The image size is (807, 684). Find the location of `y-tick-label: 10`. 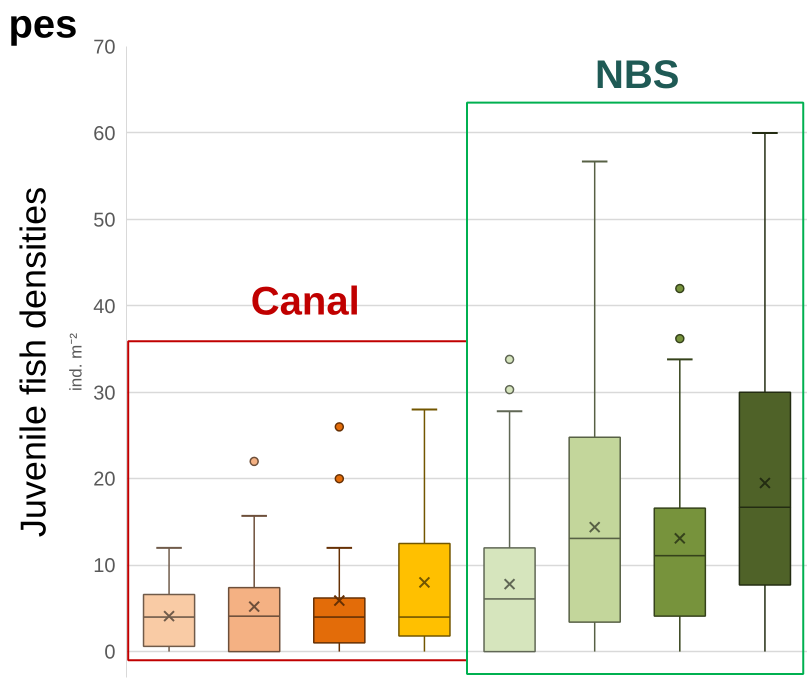

y-tick-label: 10 is located at coordinates (104, 566).